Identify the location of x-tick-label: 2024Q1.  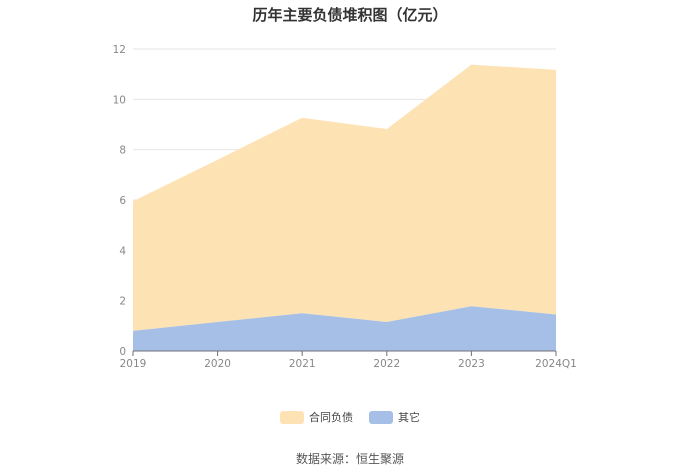
(556, 364).